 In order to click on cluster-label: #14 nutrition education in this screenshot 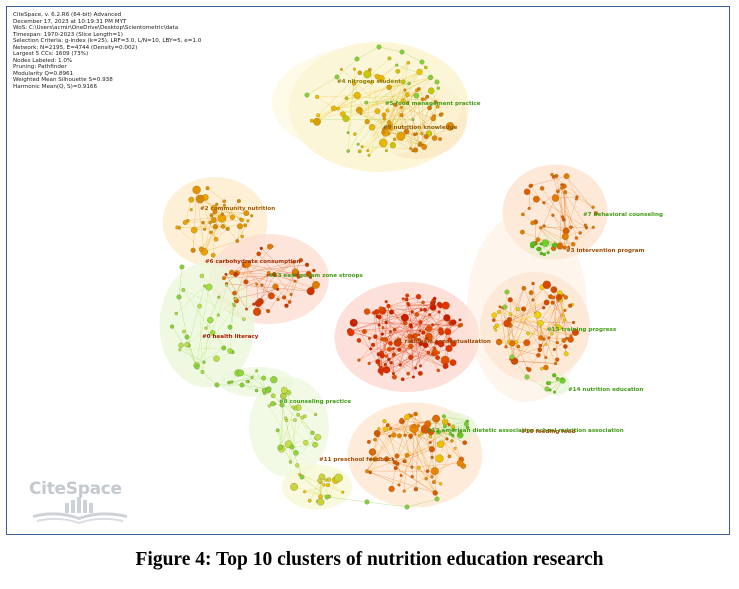, I will do `click(605, 390)`.